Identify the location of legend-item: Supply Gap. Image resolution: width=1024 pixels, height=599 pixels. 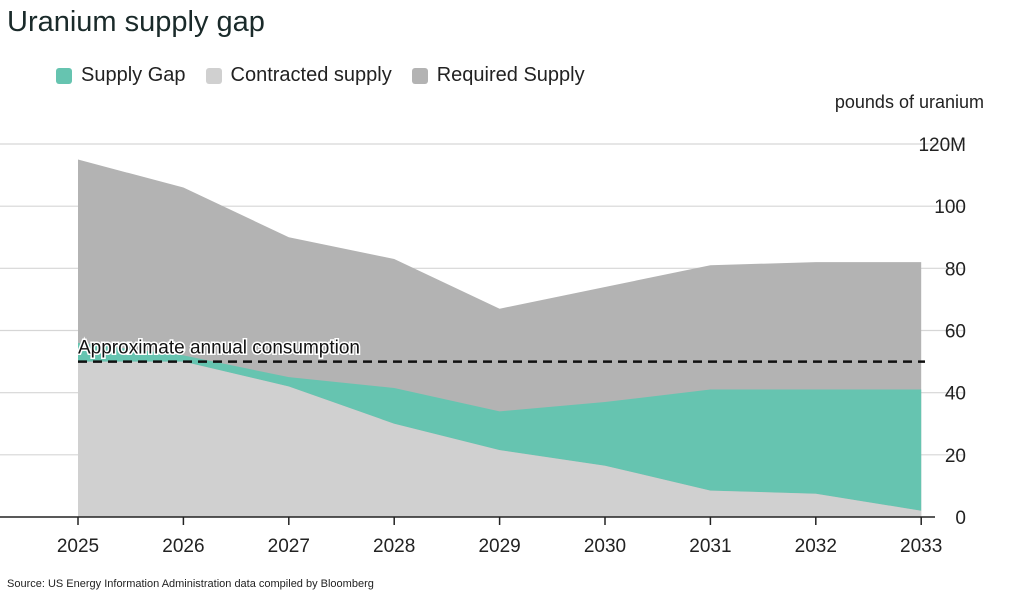
(121, 75).